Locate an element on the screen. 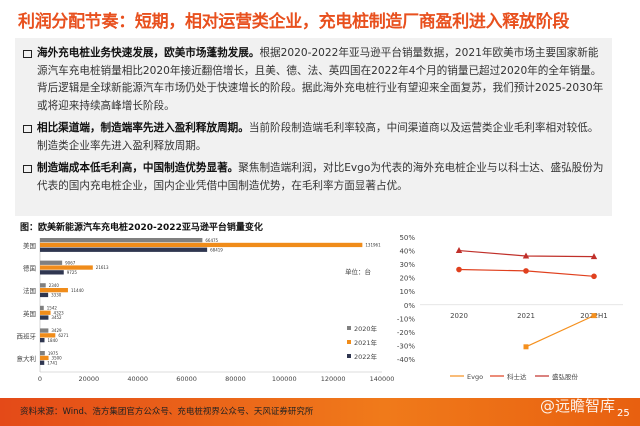  footer-band is located at coordinates (320, 412).